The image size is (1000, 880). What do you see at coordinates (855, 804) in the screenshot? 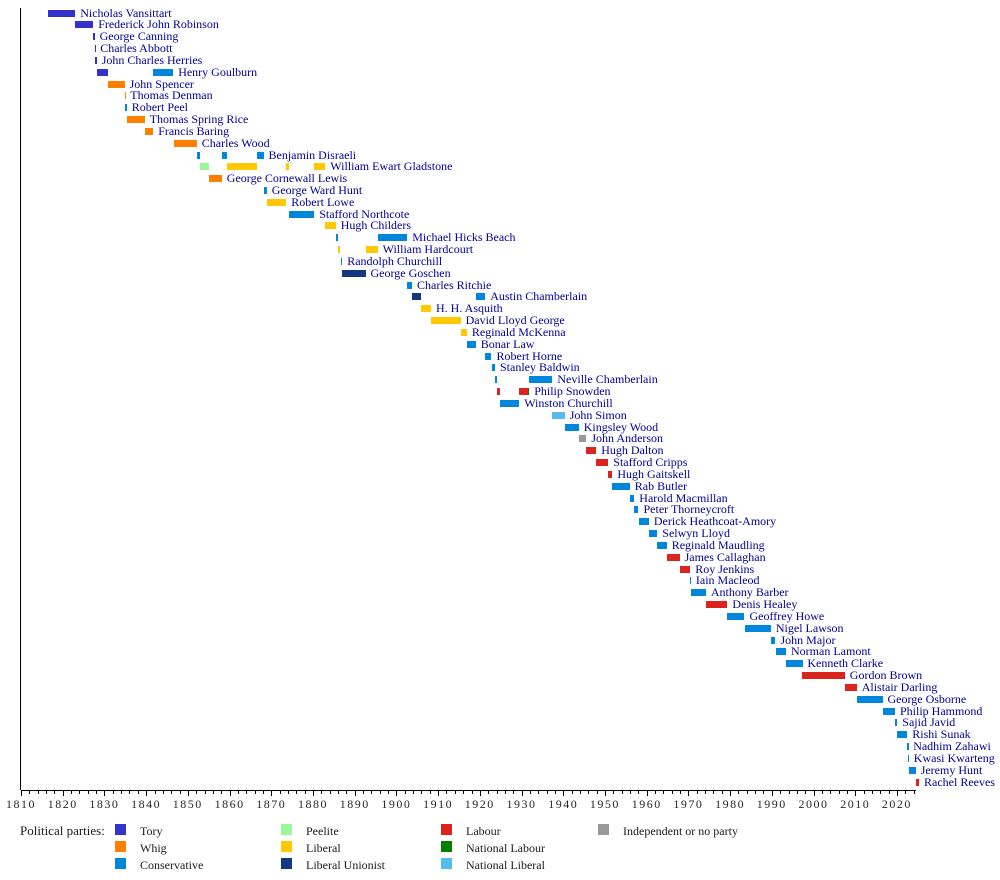
I see `axis-tick-label: 2010` at bounding box center [855, 804].